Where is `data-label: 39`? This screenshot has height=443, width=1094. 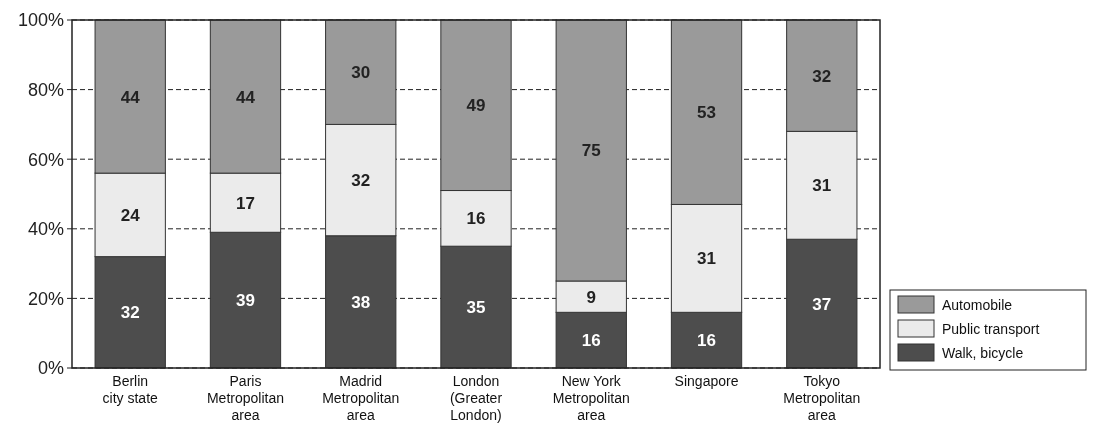 data-label: 39 is located at coordinates (245, 301).